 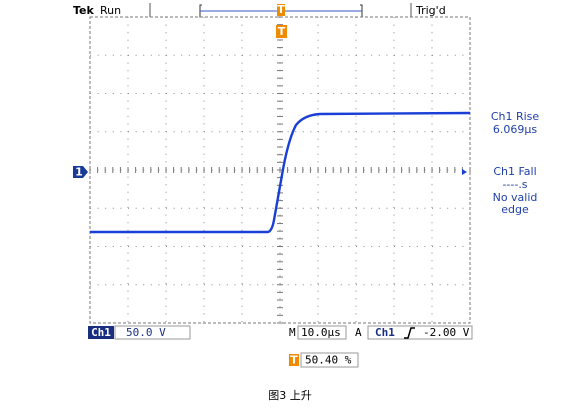 What do you see at coordinates (110, 10) in the screenshot?
I see `run-status: Run` at bounding box center [110, 10].